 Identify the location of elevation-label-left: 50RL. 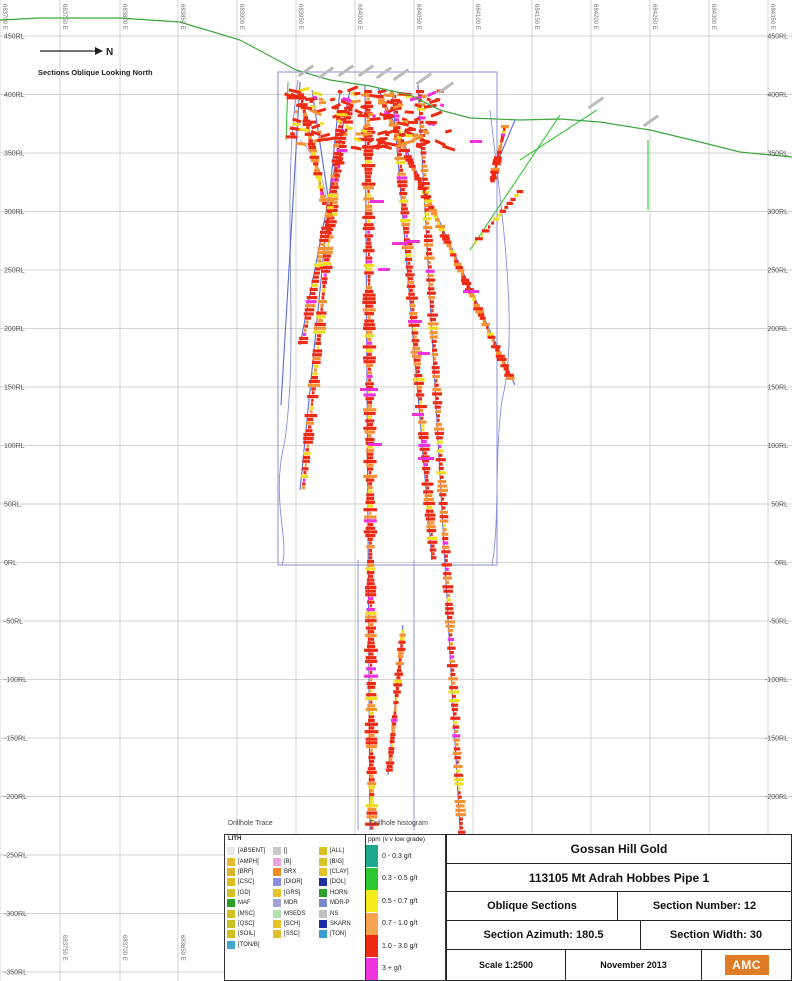
(12, 505).